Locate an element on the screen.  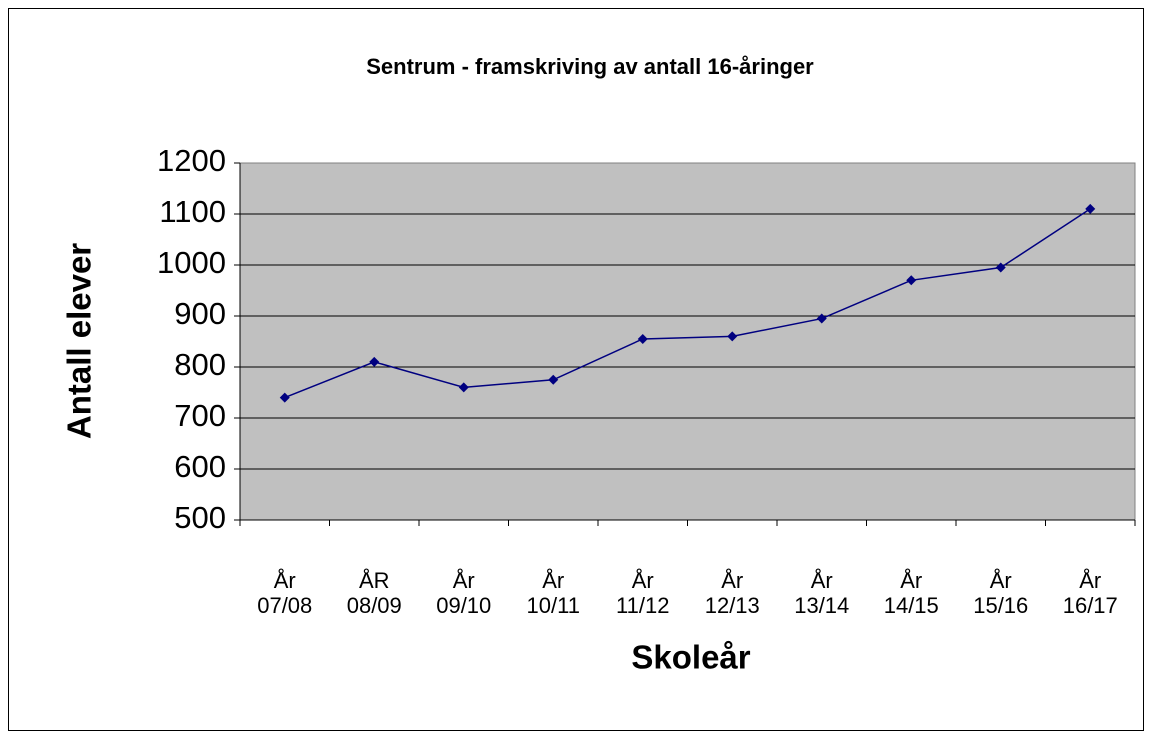
y-tick-label: 1100 is located at coordinates (192, 211).